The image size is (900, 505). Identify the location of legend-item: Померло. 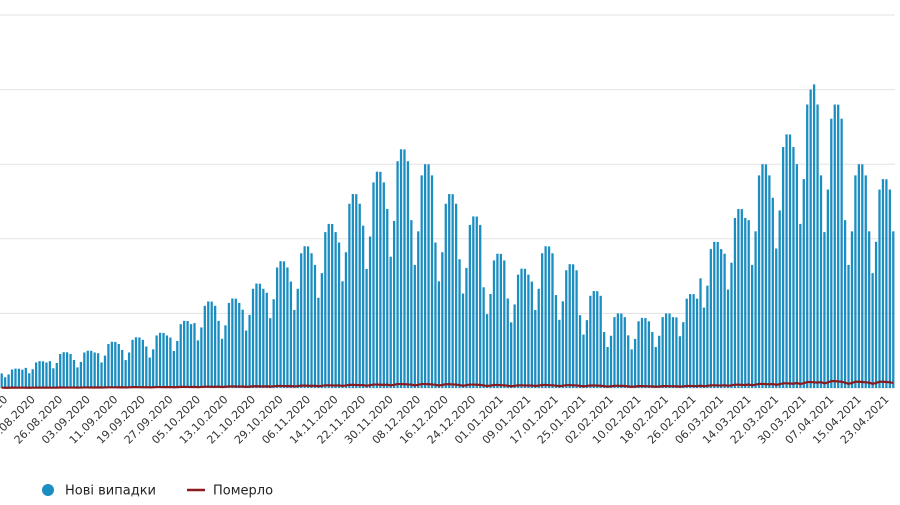
(230, 491).